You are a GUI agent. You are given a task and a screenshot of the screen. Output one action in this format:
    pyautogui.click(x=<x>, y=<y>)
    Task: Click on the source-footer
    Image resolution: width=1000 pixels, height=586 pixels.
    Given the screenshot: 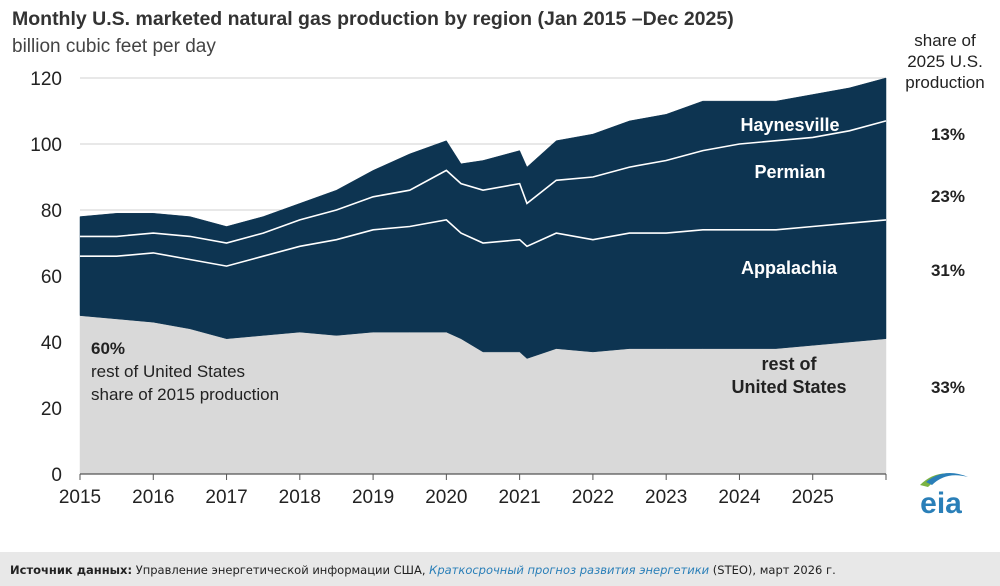 What is the action you would take?
    pyautogui.click(x=500, y=569)
    